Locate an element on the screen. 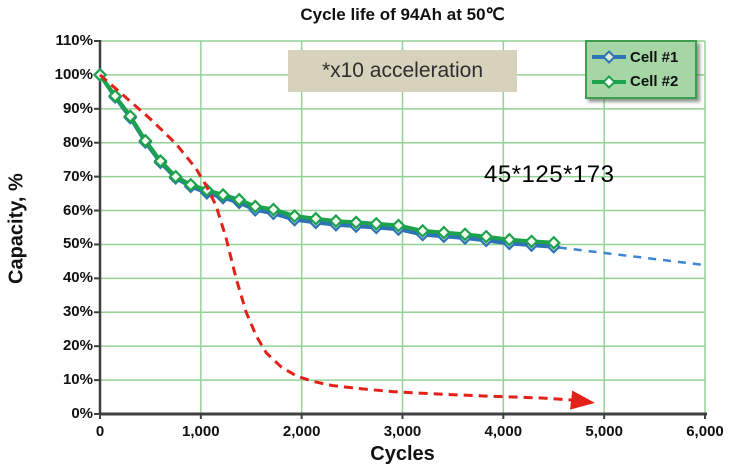 The width and height of the screenshot is (730, 469). legend-label-cell2: Cell #2 is located at coordinates (654, 82).